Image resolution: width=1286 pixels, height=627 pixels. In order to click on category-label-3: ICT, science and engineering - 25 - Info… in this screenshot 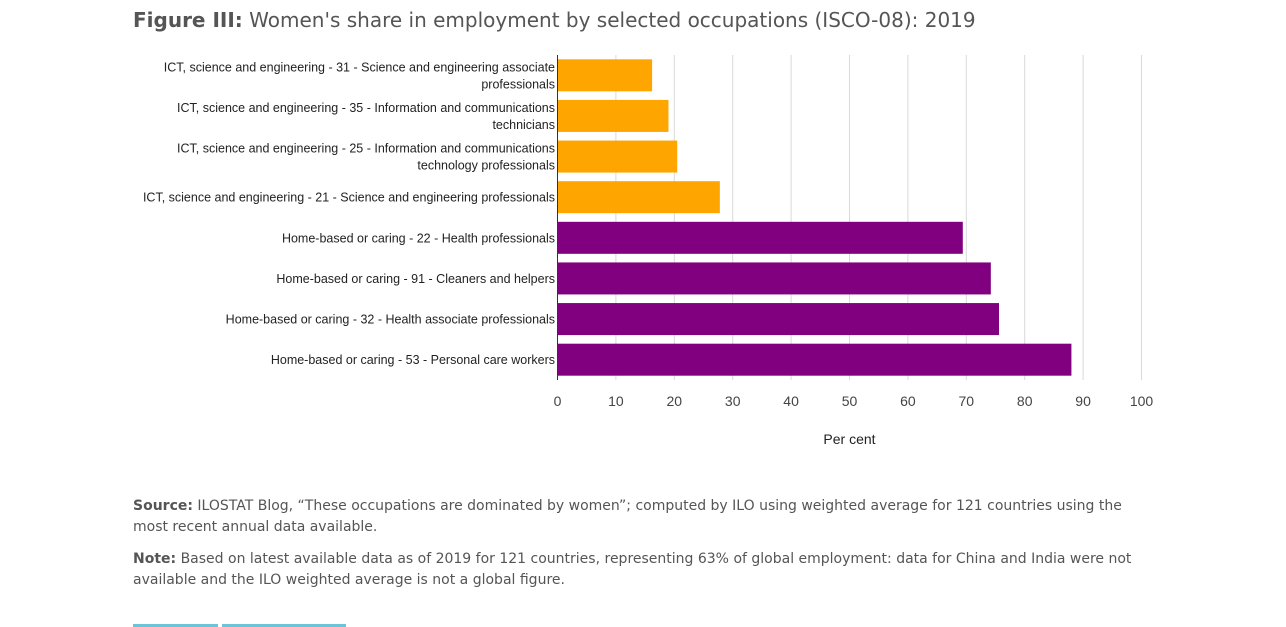, I will do `click(366, 157)`.